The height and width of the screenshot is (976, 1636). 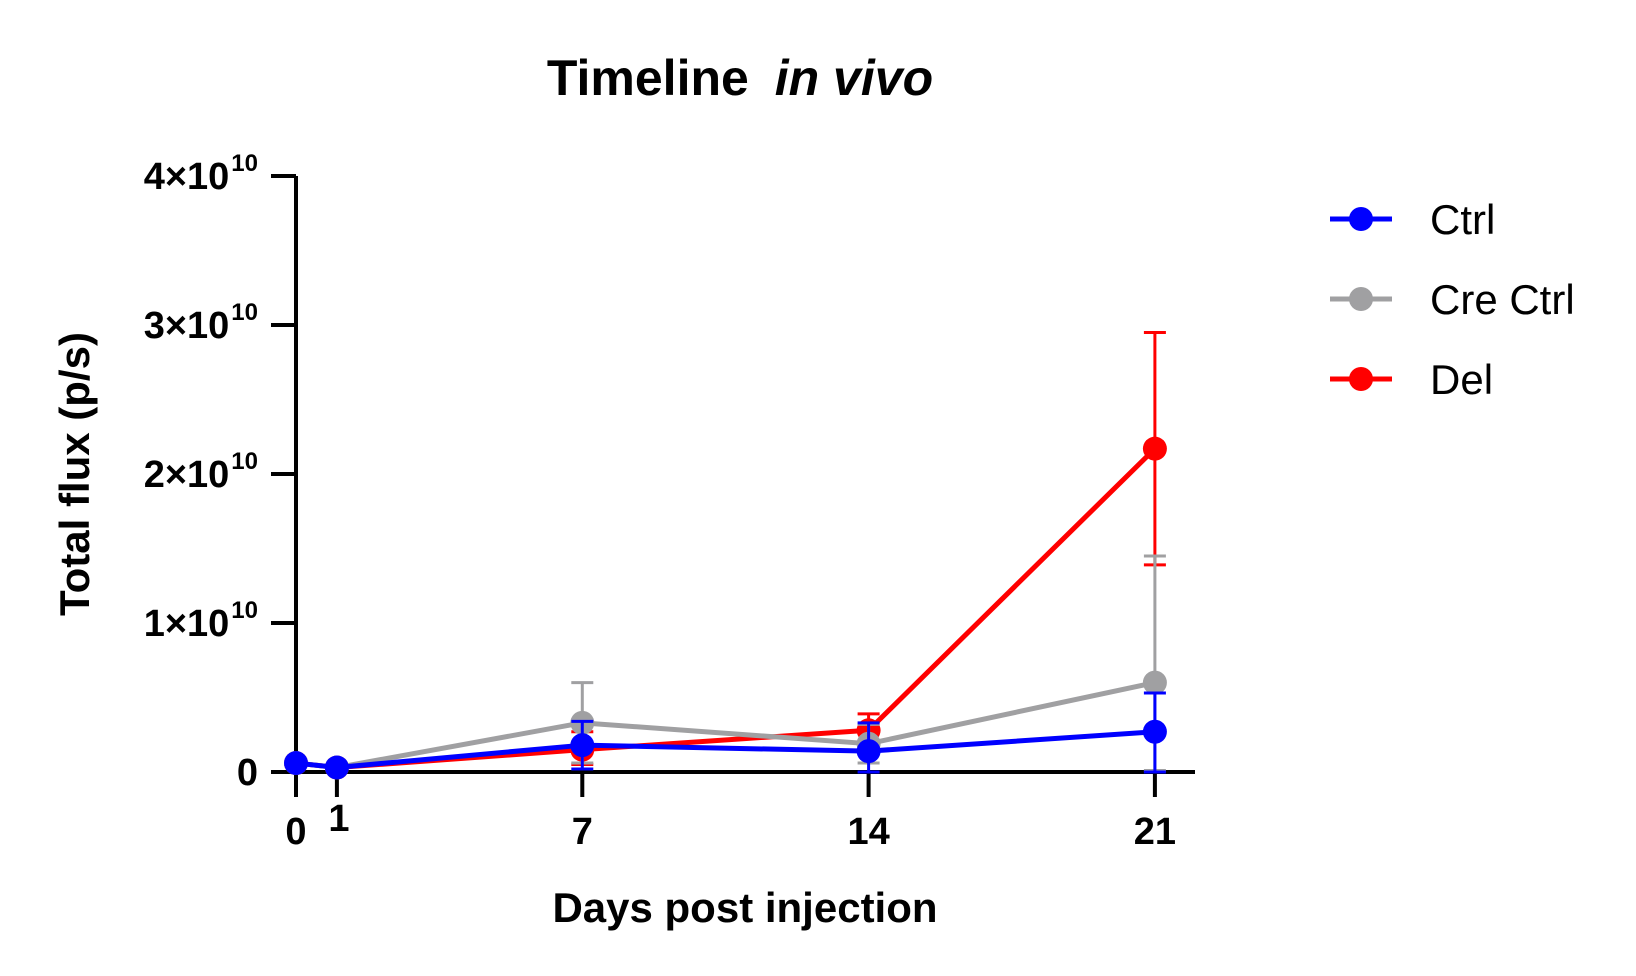 What do you see at coordinates (201, 323) in the screenshot?
I see `y-tick-label: 3×10¹⁰` at bounding box center [201, 323].